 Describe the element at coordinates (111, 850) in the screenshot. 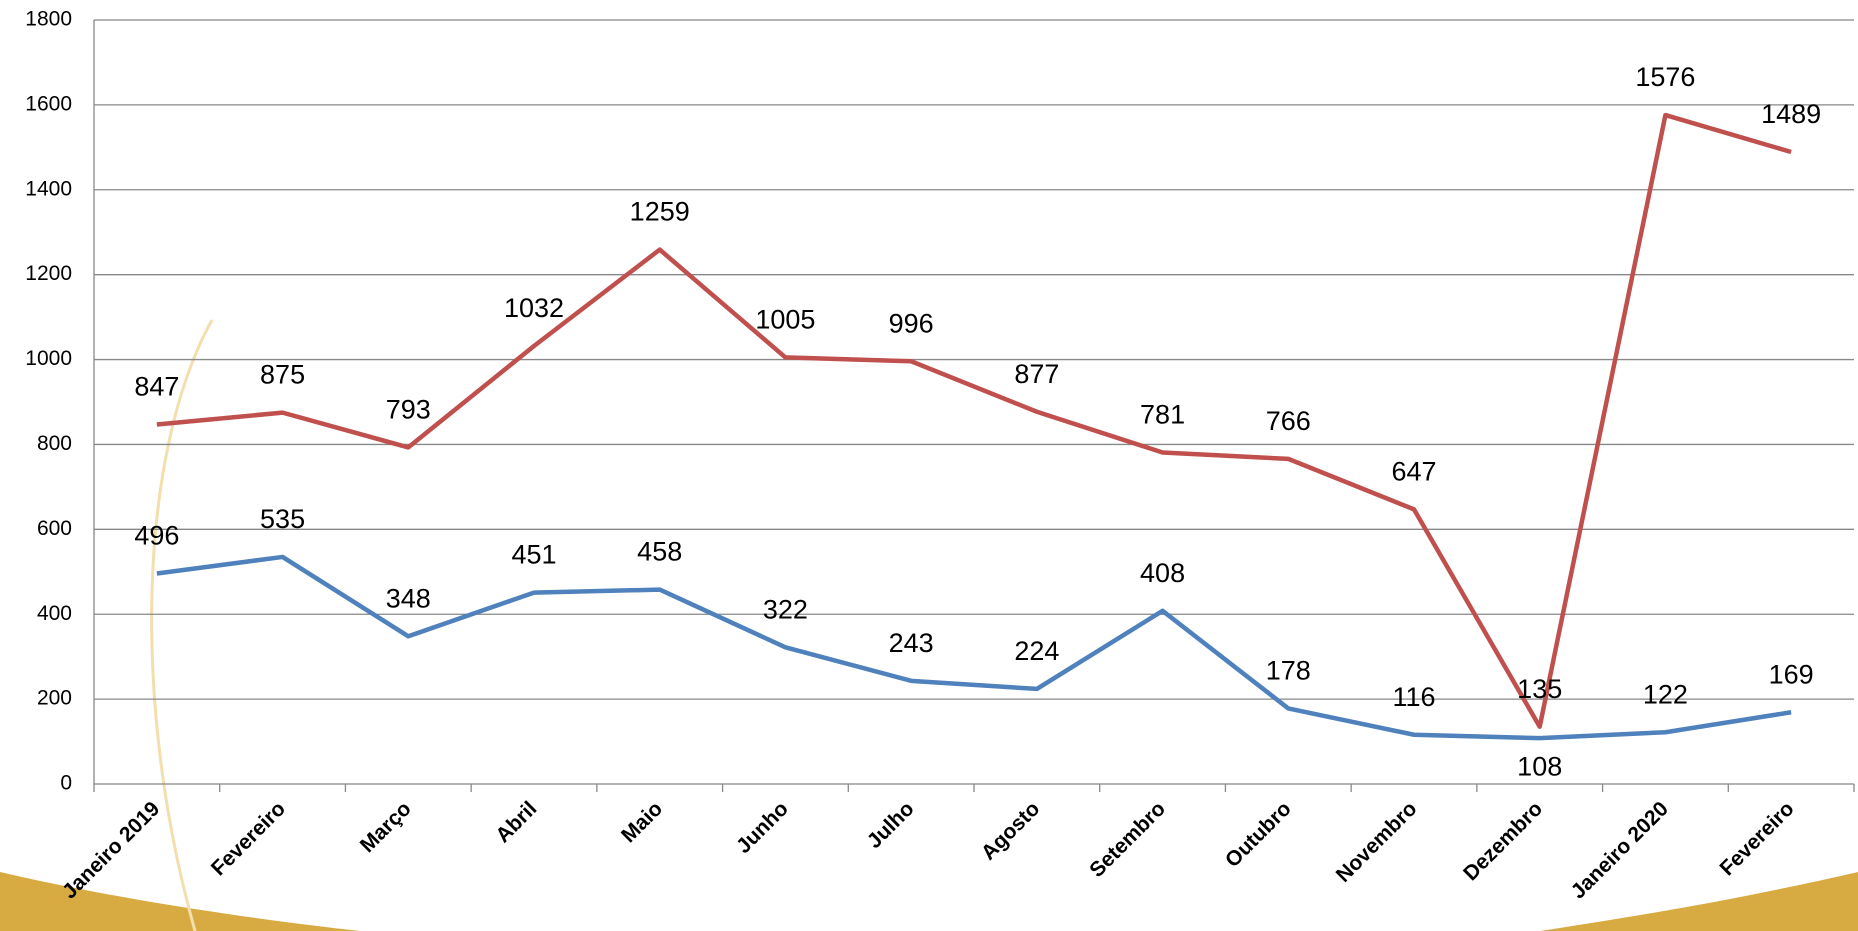

I see `x-tick-label: Janeiro 2019` at that location.